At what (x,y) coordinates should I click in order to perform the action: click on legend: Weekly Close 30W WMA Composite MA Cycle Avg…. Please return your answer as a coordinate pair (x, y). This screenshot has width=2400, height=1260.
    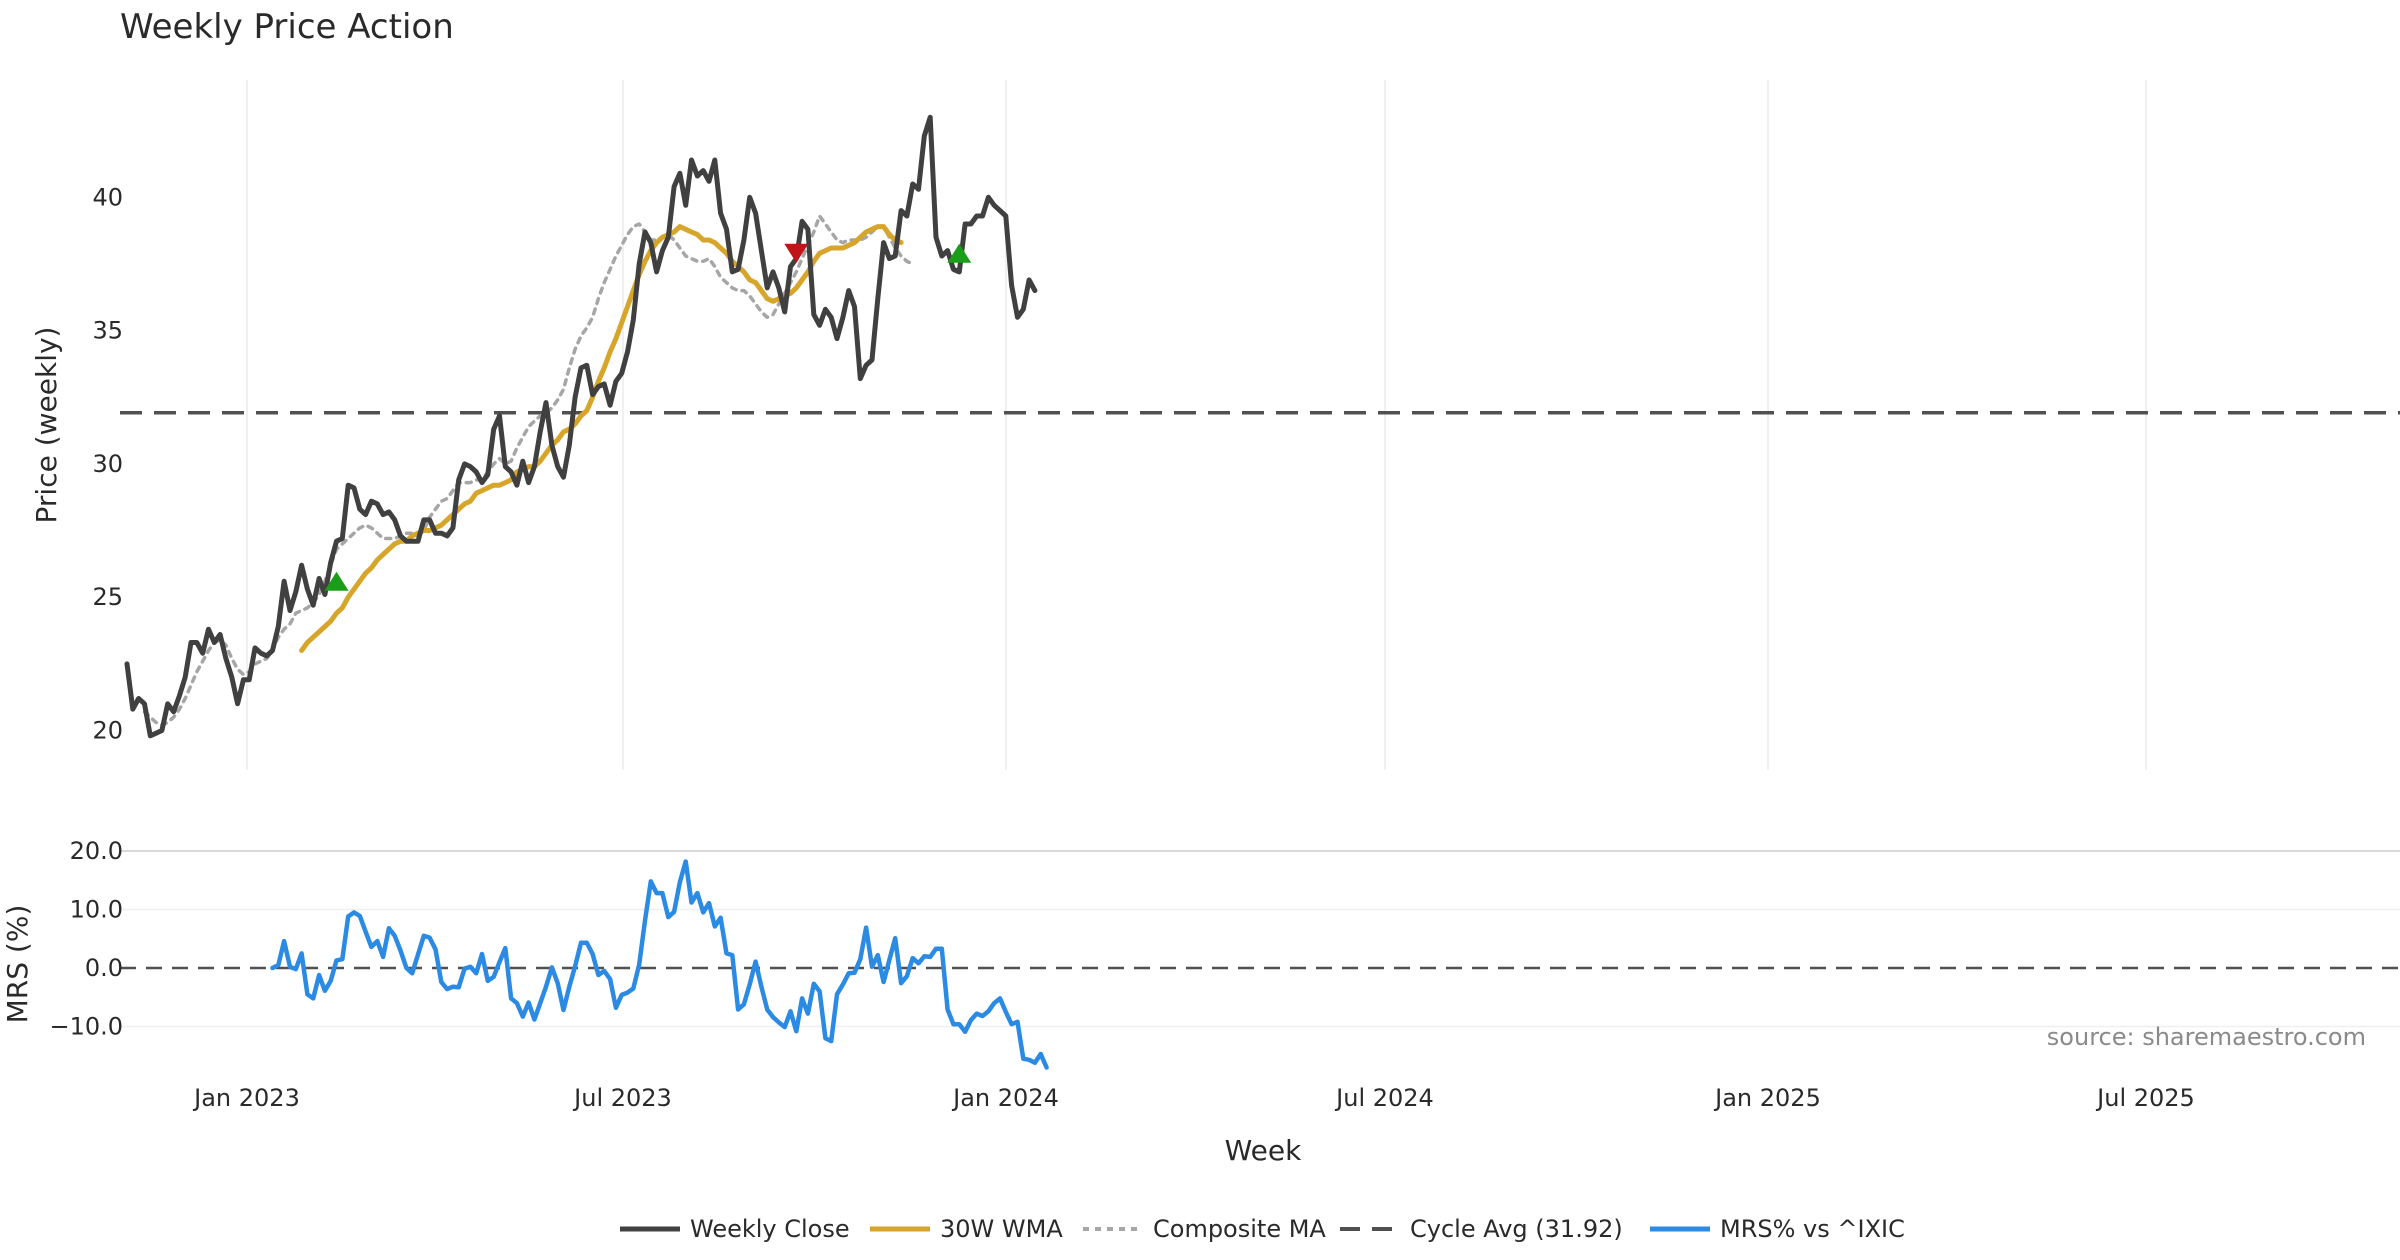
    Looking at the image, I should click on (1262, 1229).